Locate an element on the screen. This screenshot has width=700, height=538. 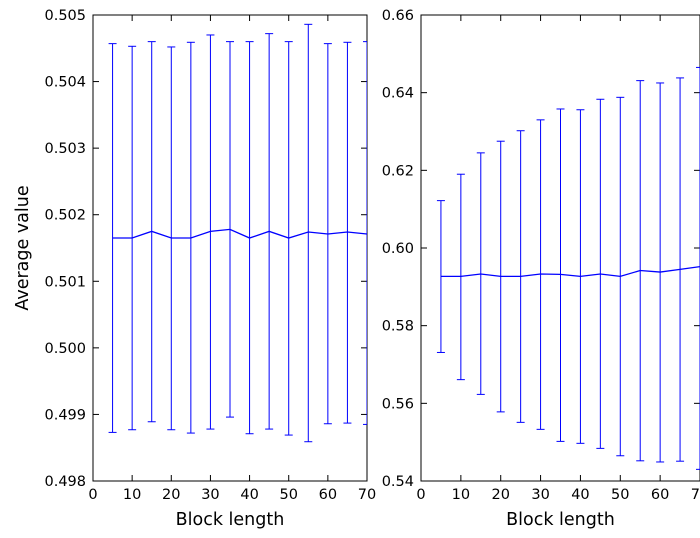
y-axis-label: Average value is located at coordinates (23, 247).